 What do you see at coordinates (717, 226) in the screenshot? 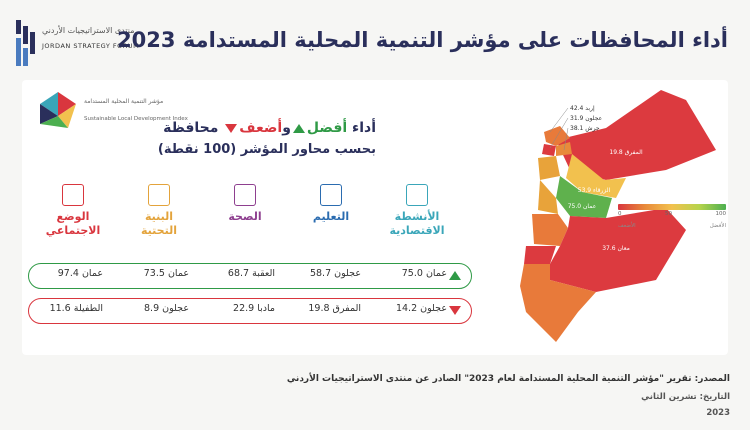
I see `legend-high: الأفضل` at bounding box center [717, 226].